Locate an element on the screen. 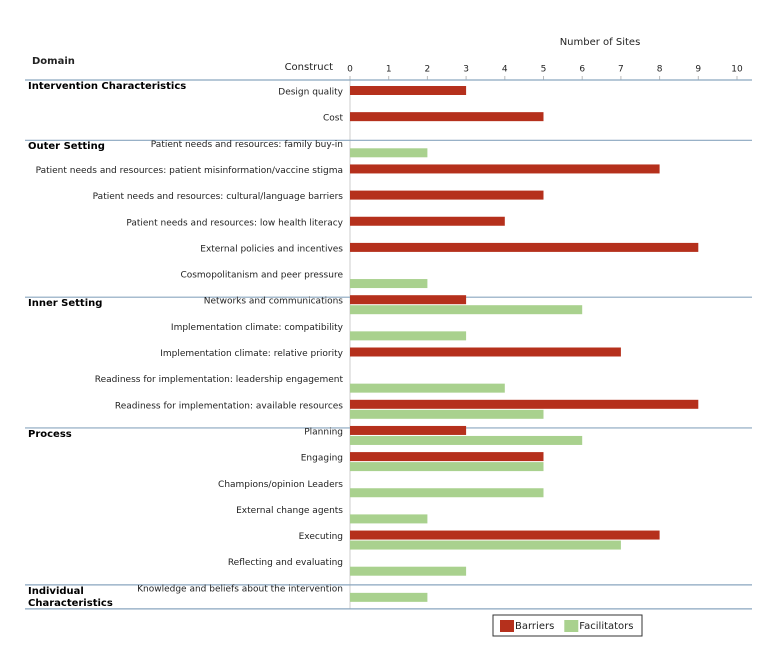  legend-label: Barriers is located at coordinates (534, 626).